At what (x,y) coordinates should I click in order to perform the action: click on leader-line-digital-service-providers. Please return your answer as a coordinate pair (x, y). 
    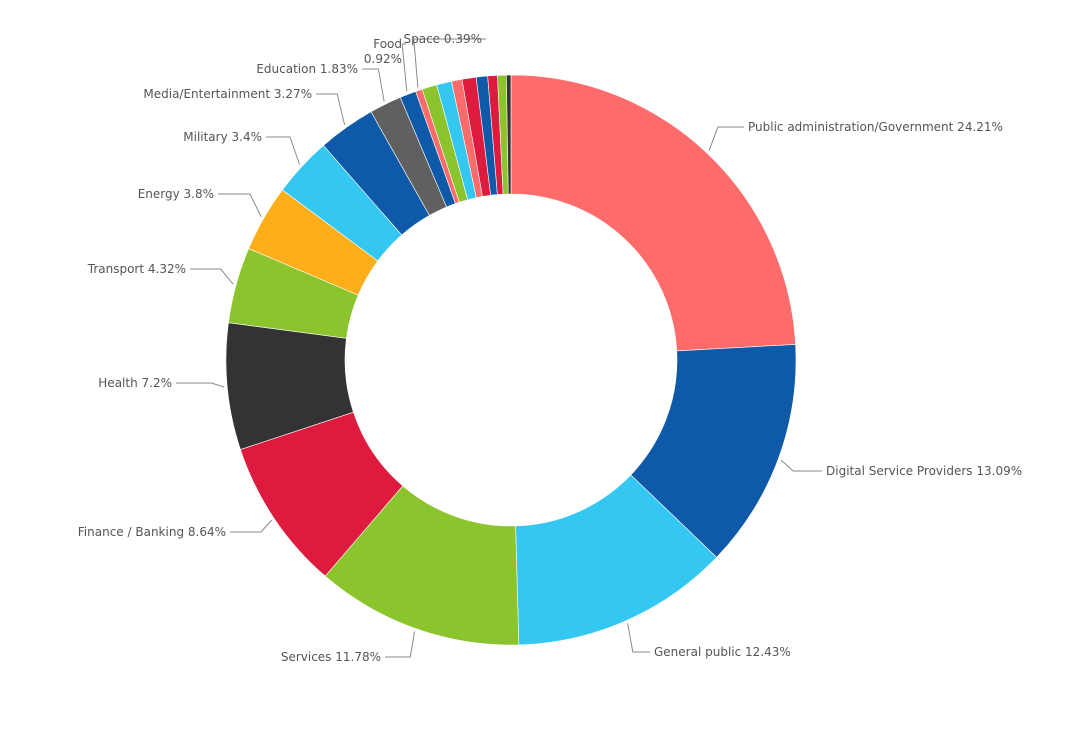
    Looking at the image, I should click on (801, 465).